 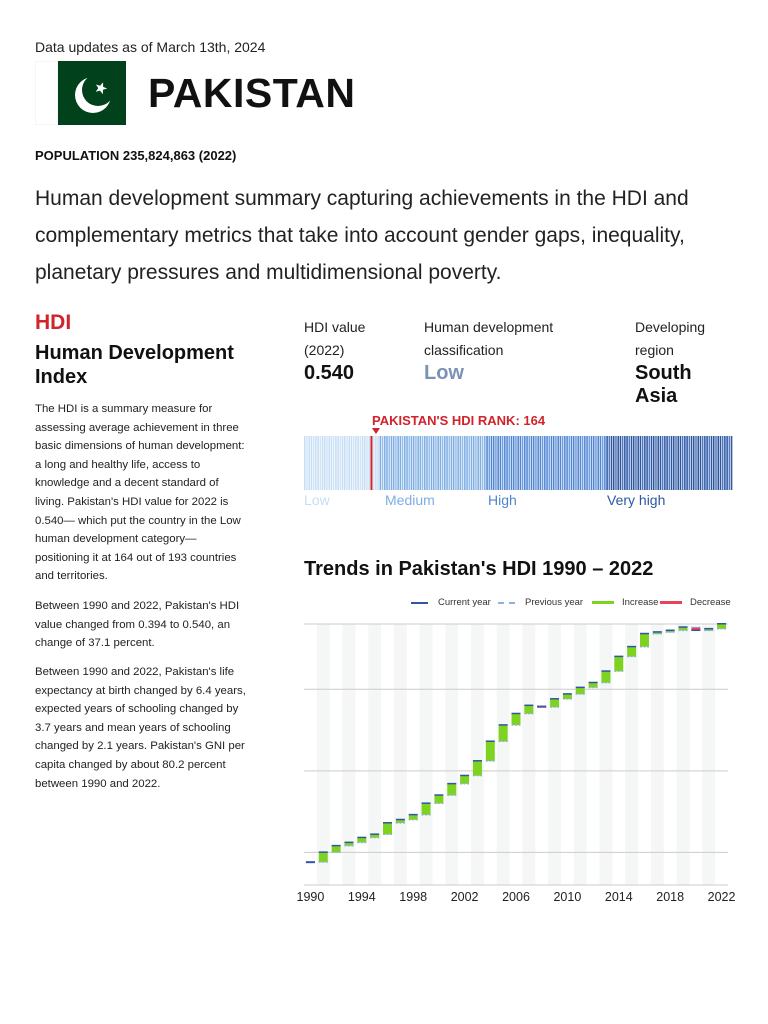 I want to click on hdi-bar-2022, so click(x=722, y=626).